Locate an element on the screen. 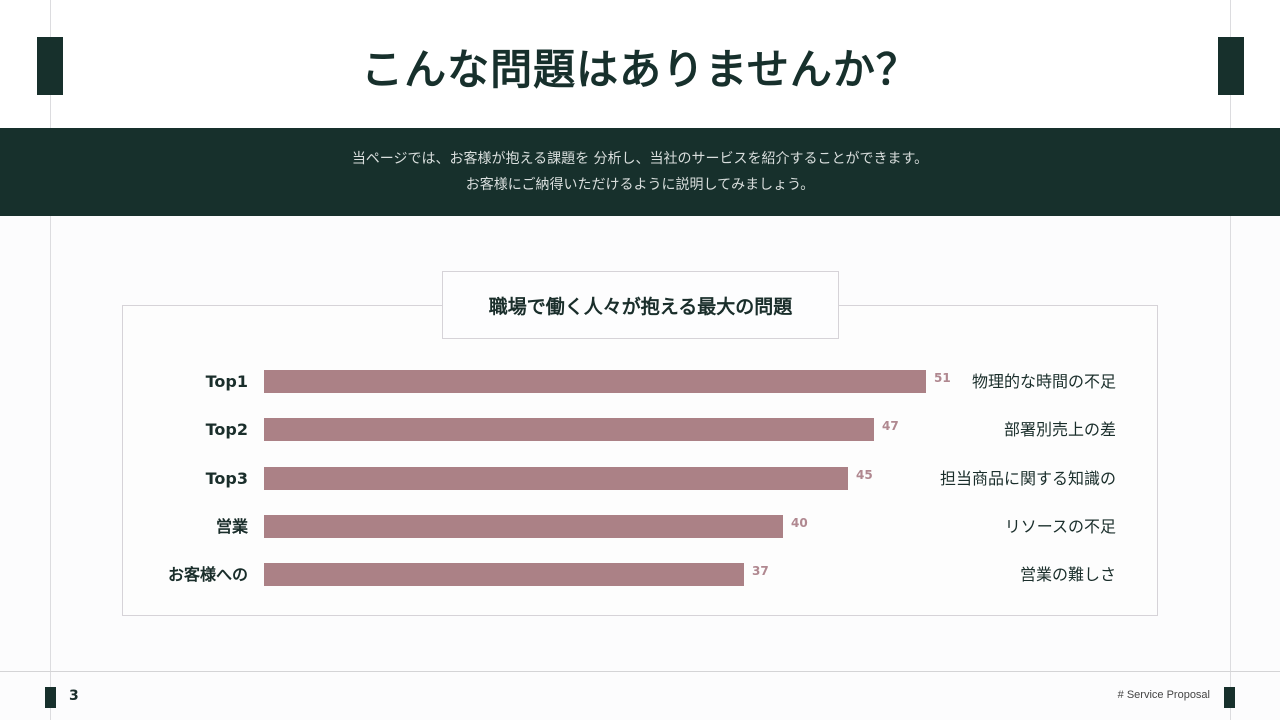  guide-line-left is located at coordinates (50, 360).